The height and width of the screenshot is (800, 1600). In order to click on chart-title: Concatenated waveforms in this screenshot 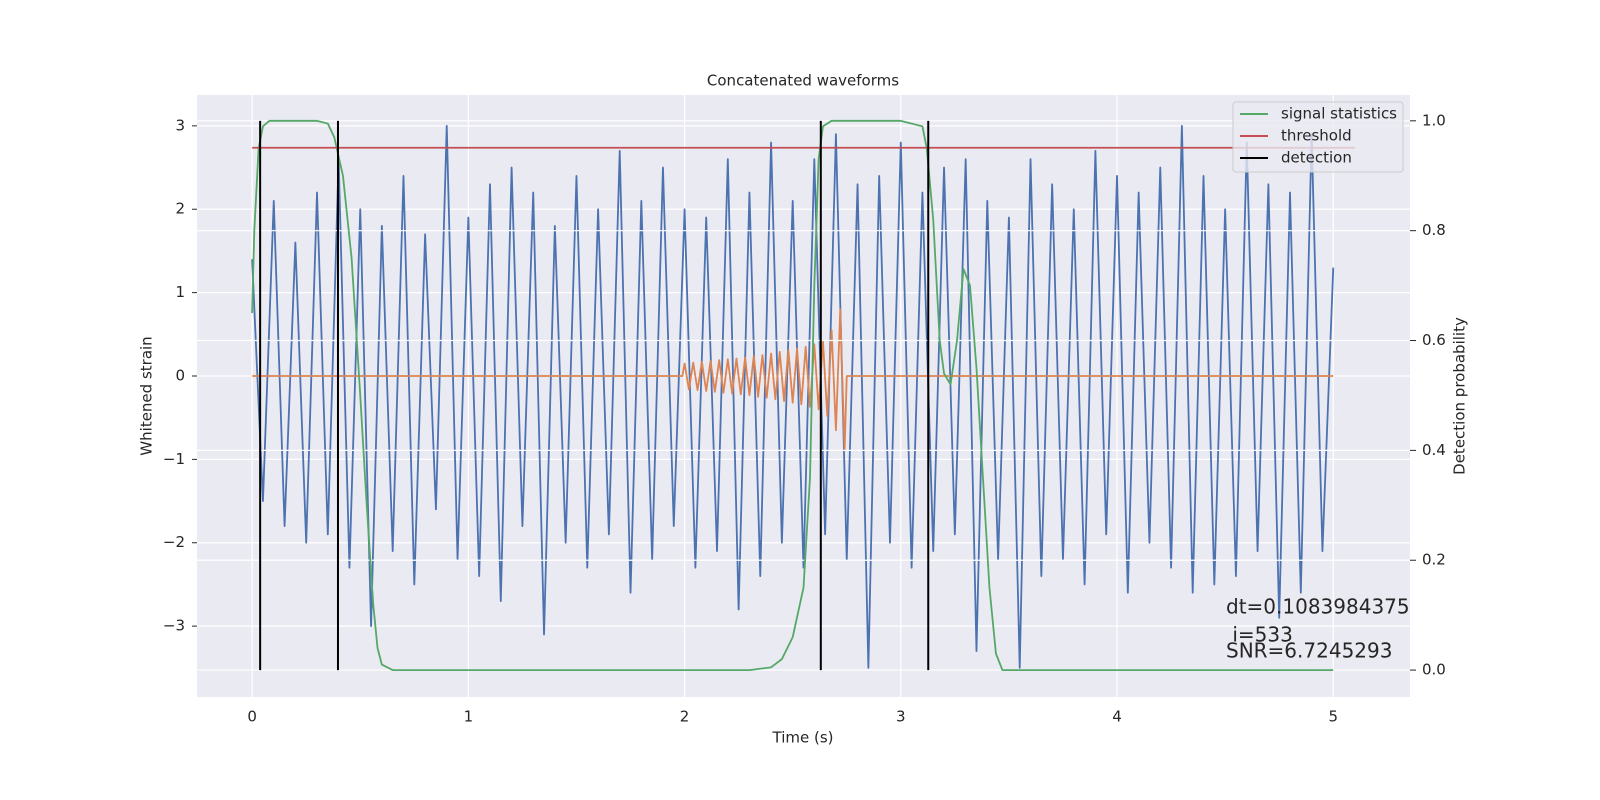, I will do `click(803, 81)`.